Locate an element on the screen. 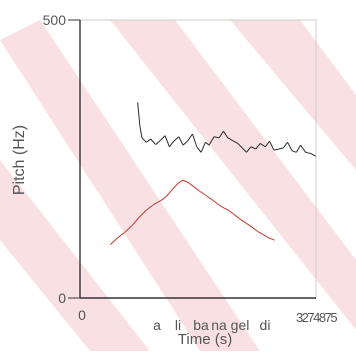 The image size is (356, 356). syllable-label: di is located at coordinates (265, 325).